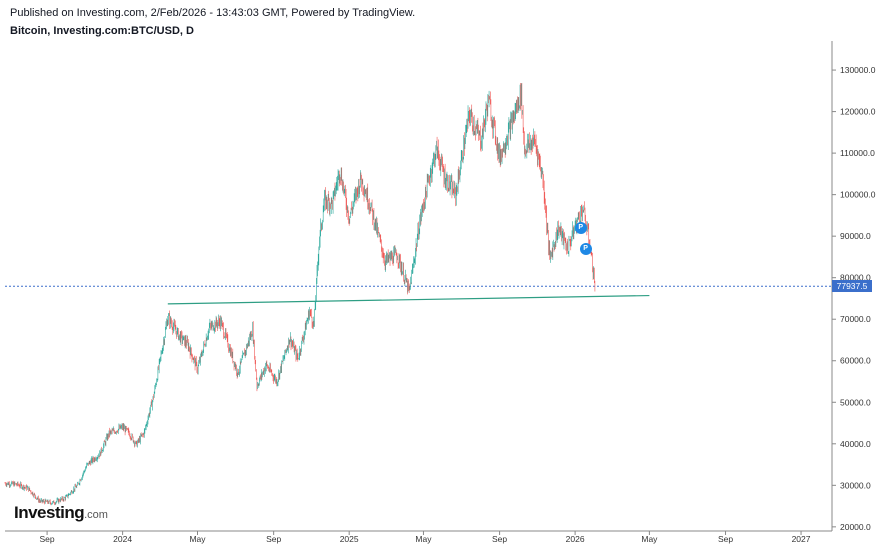 This screenshot has height=549, width=880. What do you see at coordinates (852, 286) in the screenshot?
I see `last-price-label: 77937.5` at bounding box center [852, 286].